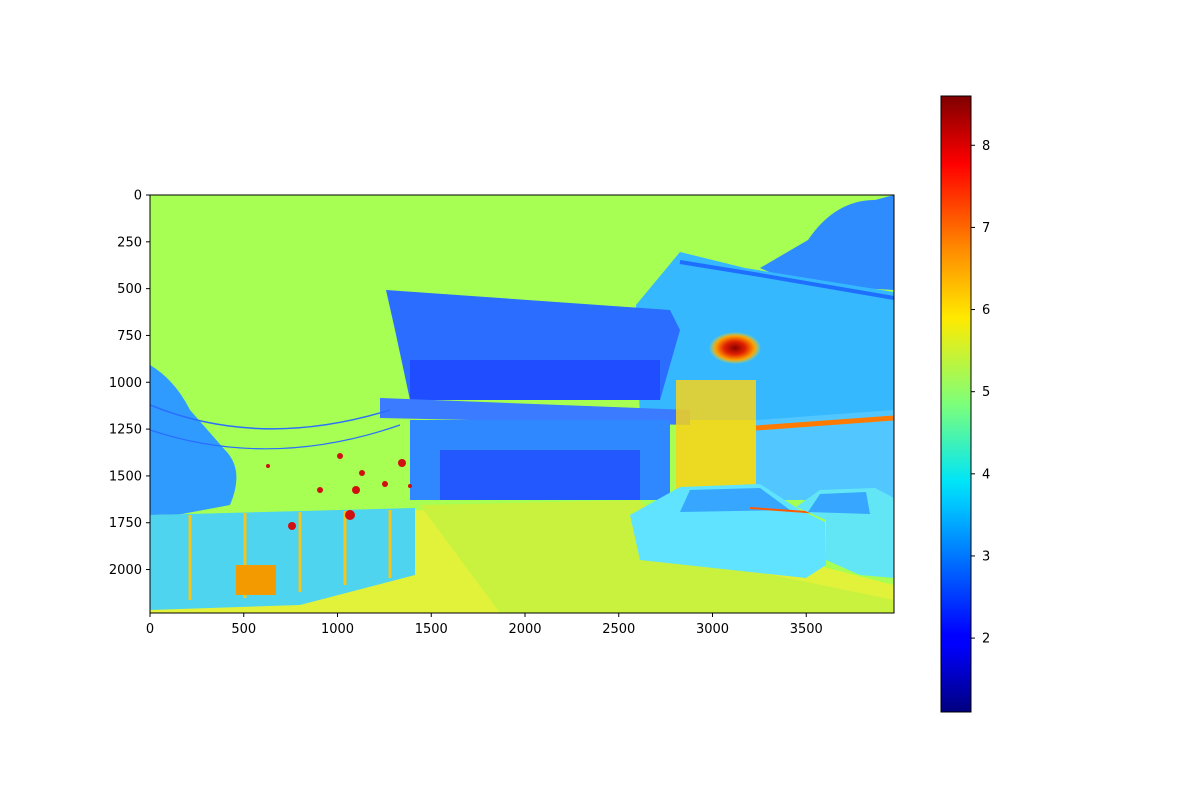 This screenshot has width=1200, height=800. Describe the element at coordinates (125, 476) in the screenshot. I see `y-tick-label: 1500` at that location.